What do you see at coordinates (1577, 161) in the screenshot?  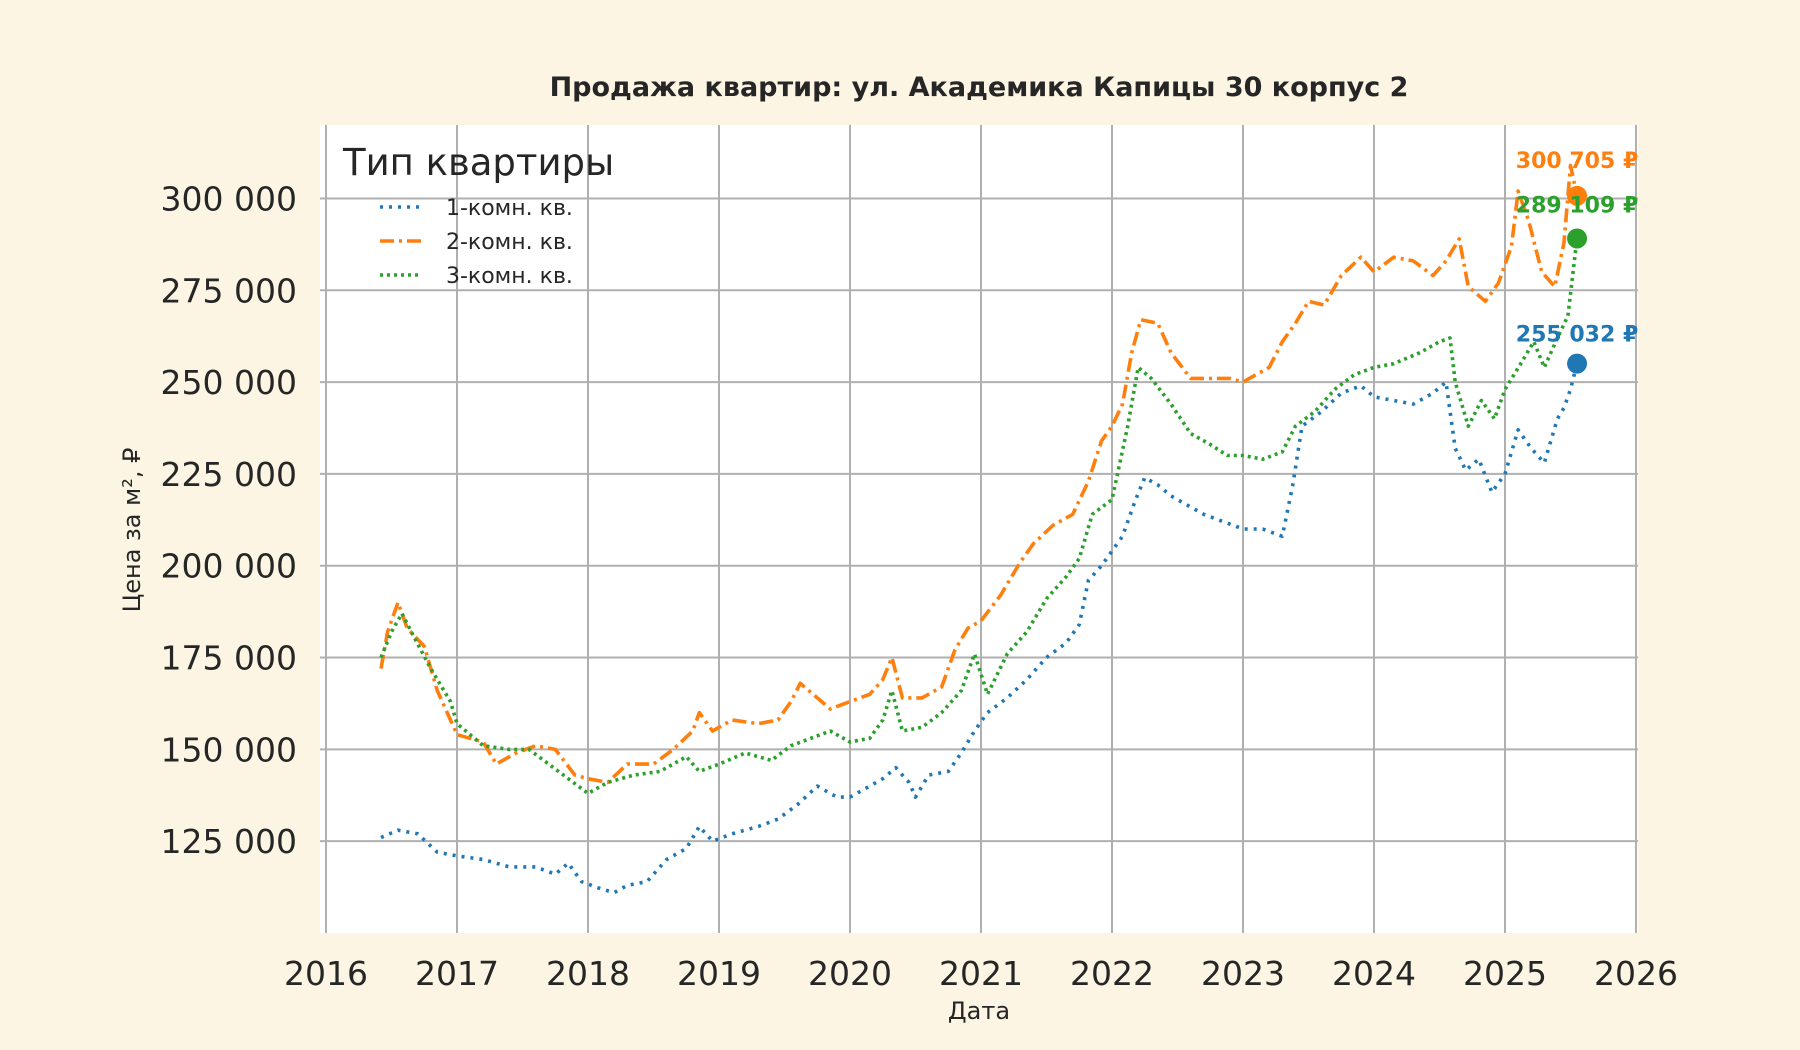 I see `series-end-label-2: 300 705 ₽` at bounding box center [1577, 161].